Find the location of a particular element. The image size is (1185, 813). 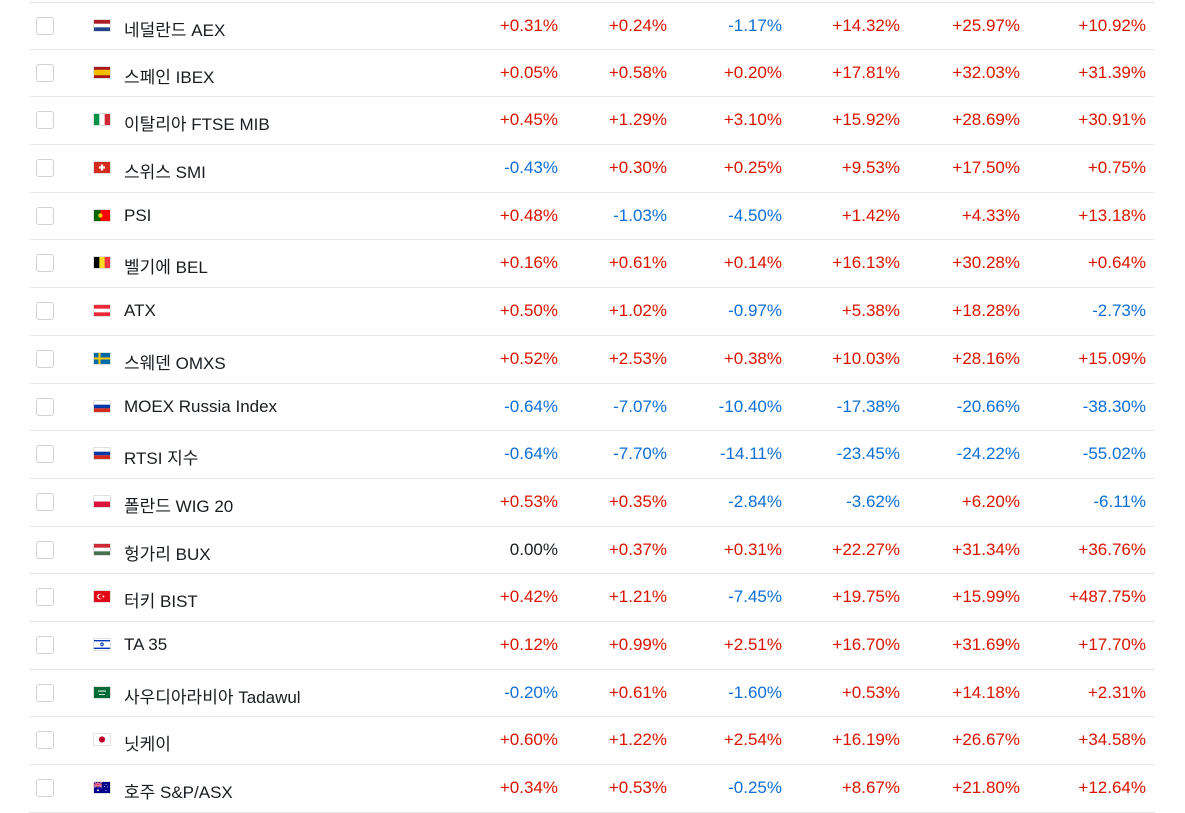

change-value-4: +16.70% is located at coordinates (866, 644).